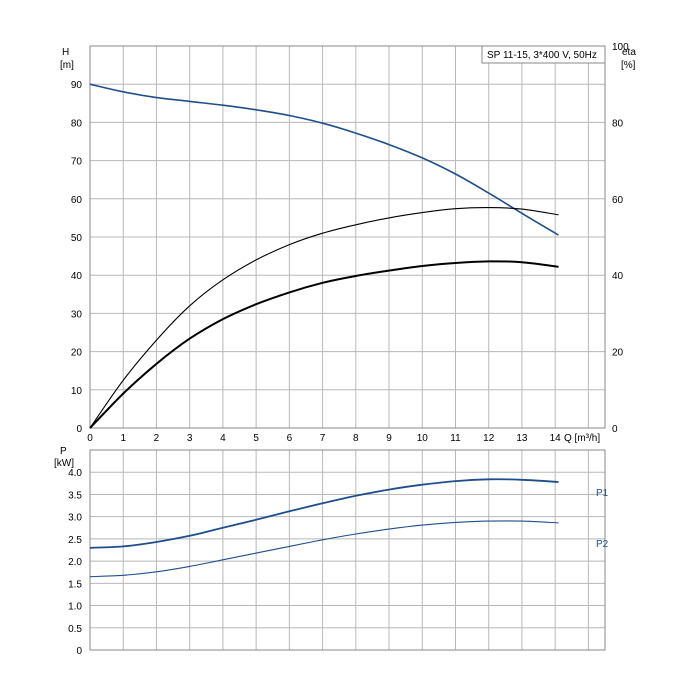 The height and width of the screenshot is (700, 700). I want to click on eta-tick-label: 100, so click(620, 47).